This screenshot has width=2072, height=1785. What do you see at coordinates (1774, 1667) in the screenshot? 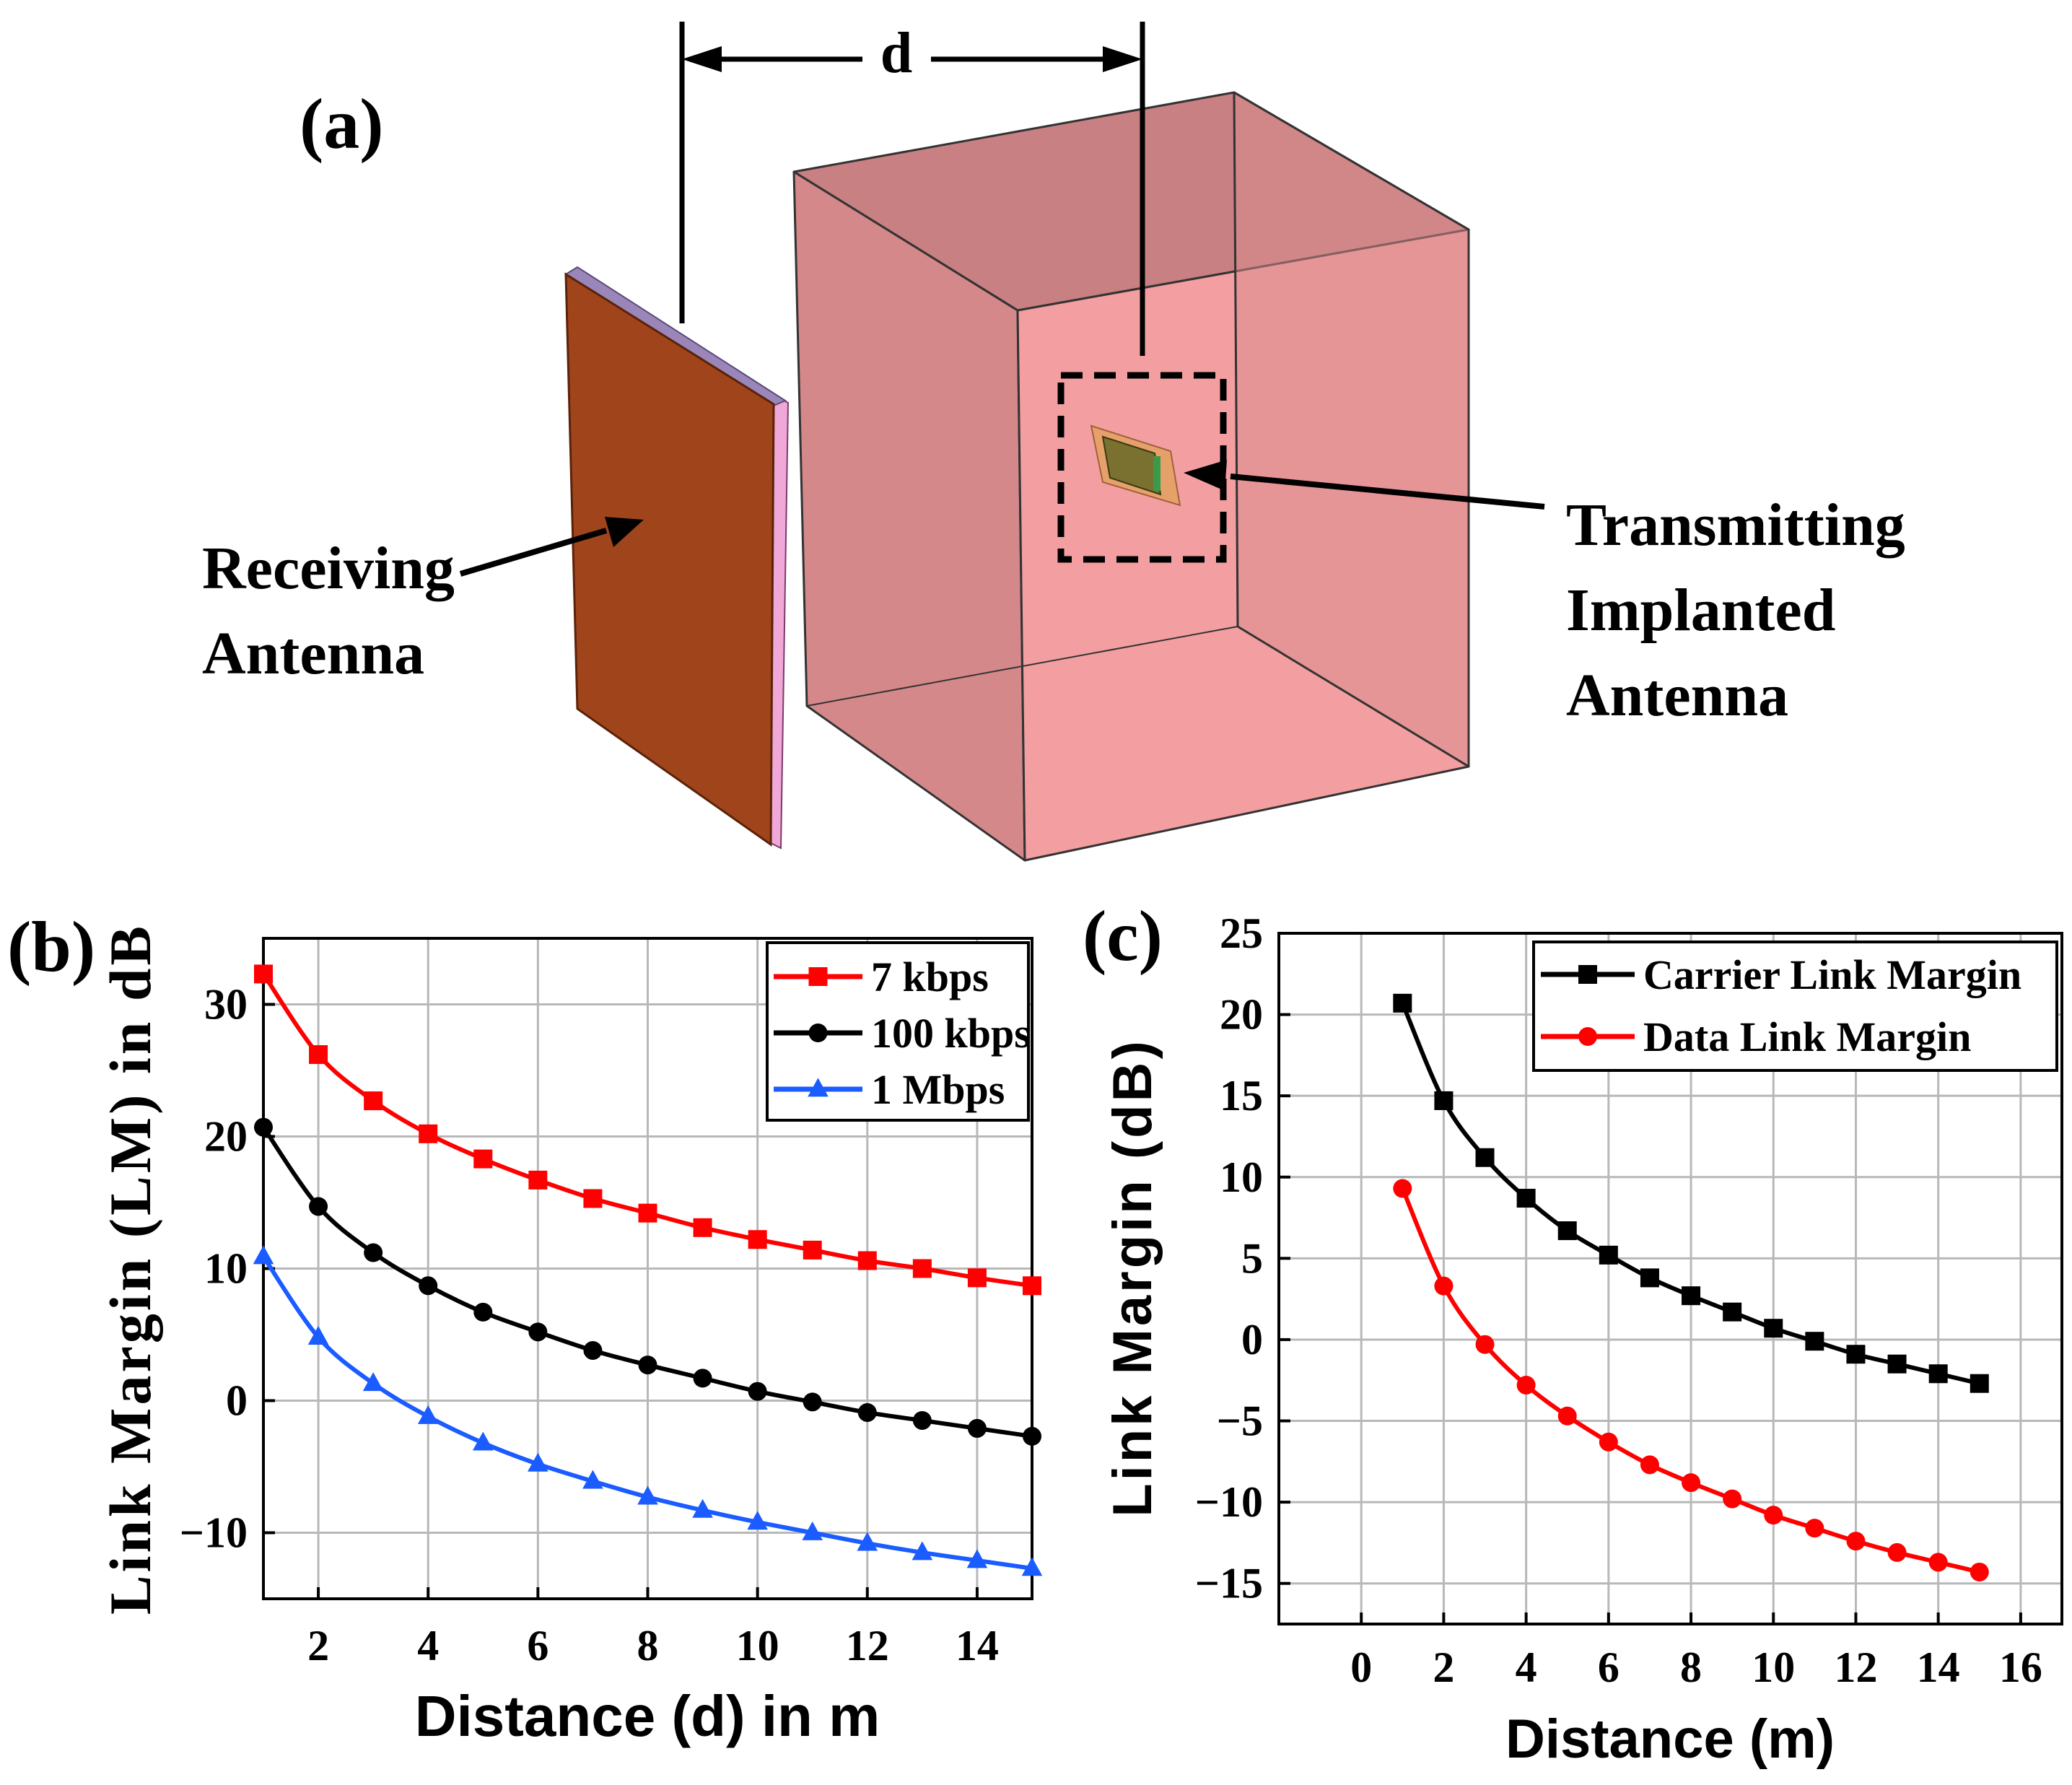
I see `c-x-tick-label: 10` at bounding box center [1774, 1667].